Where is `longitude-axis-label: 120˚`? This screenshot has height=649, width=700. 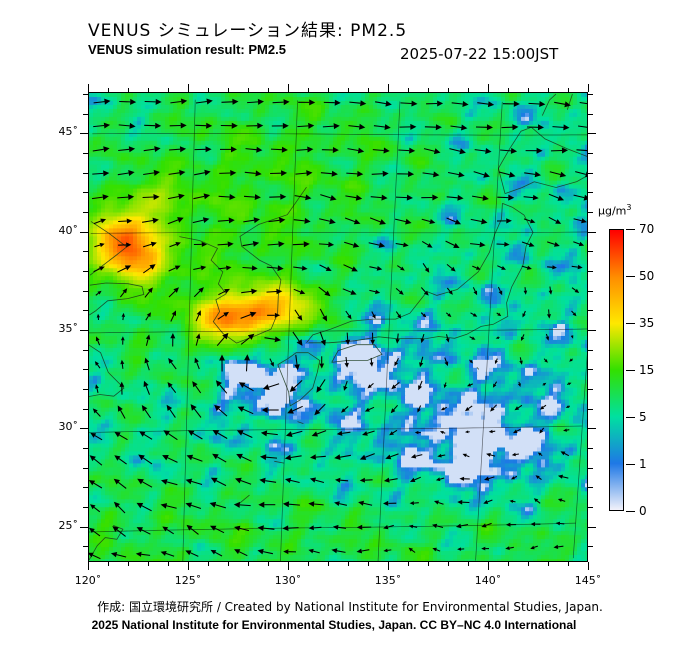 longitude-axis-label: 120˚ is located at coordinates (88, 580).